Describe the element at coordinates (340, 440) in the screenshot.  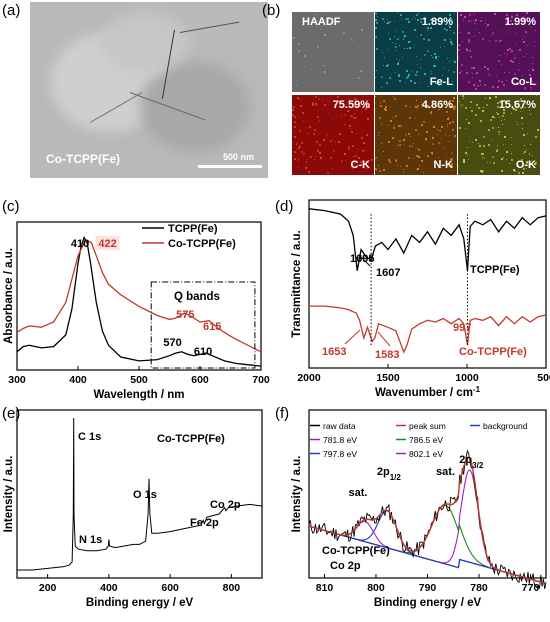
I see `xps-legend-label: 781.8 eV` at that location.